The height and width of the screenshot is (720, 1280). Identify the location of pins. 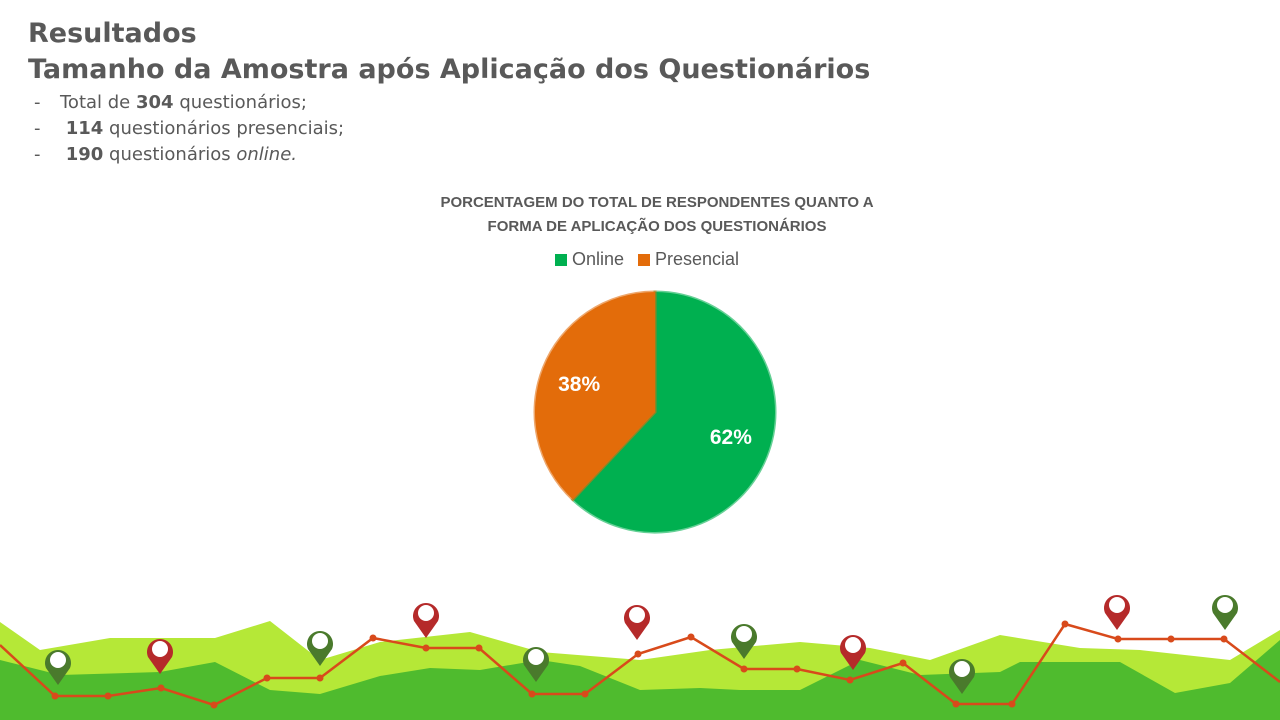
(641, 644).